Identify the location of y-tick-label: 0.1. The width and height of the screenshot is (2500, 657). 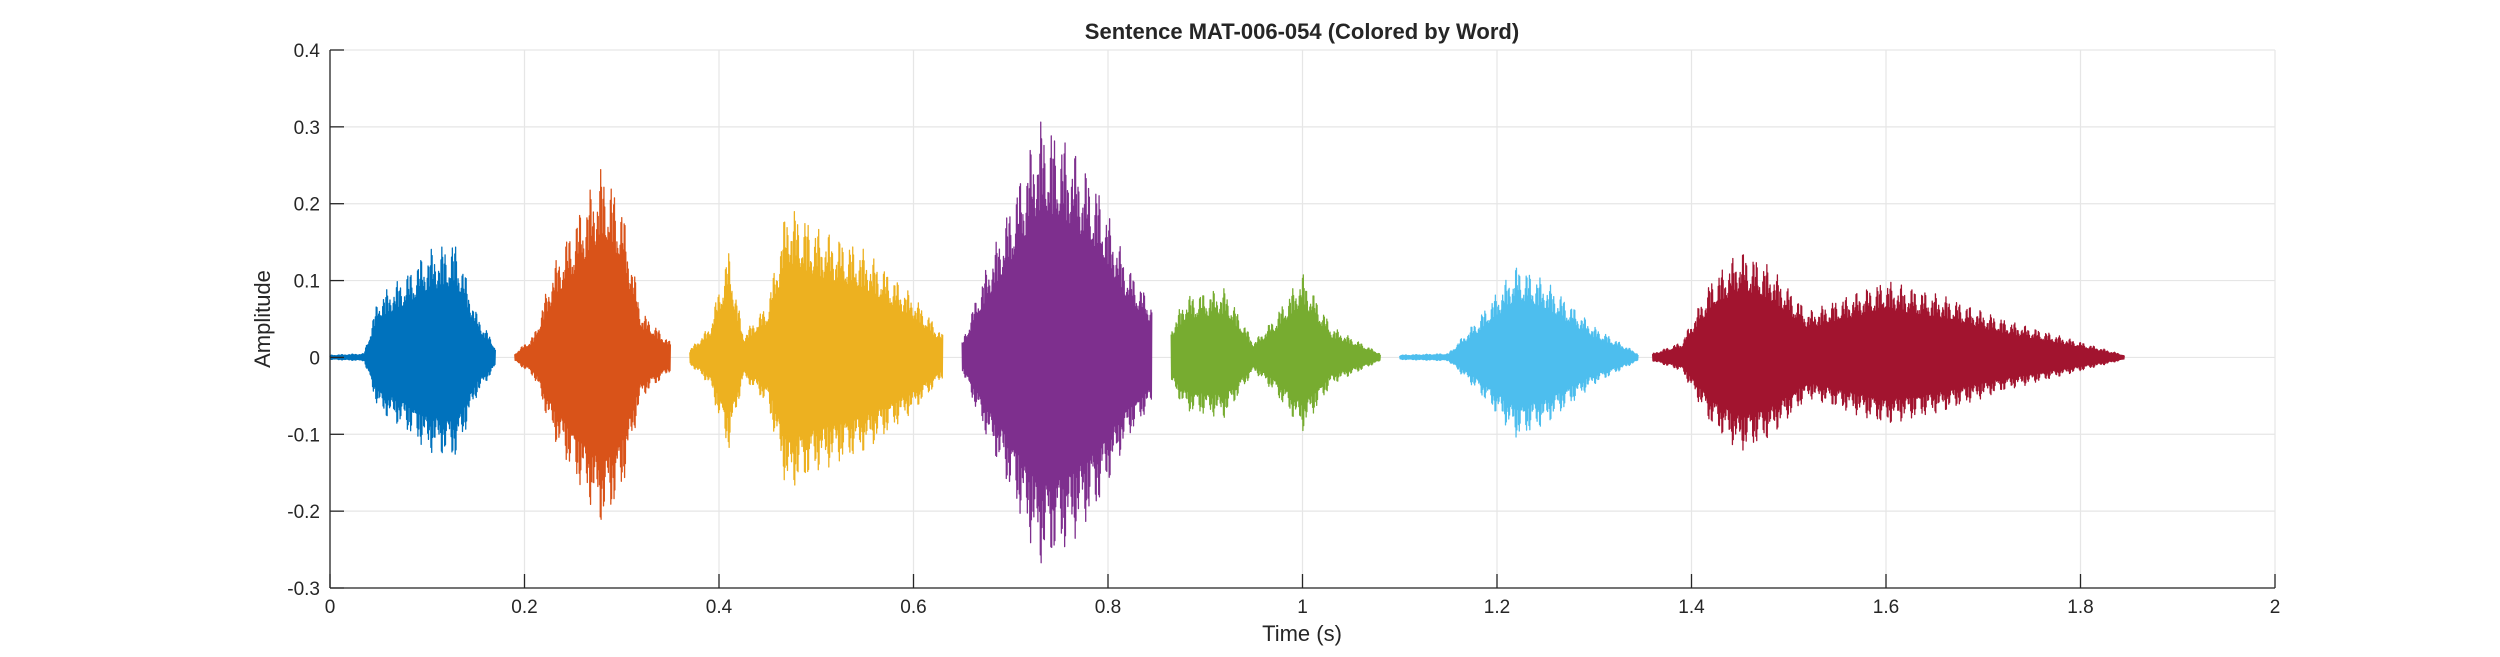
(307, 282).